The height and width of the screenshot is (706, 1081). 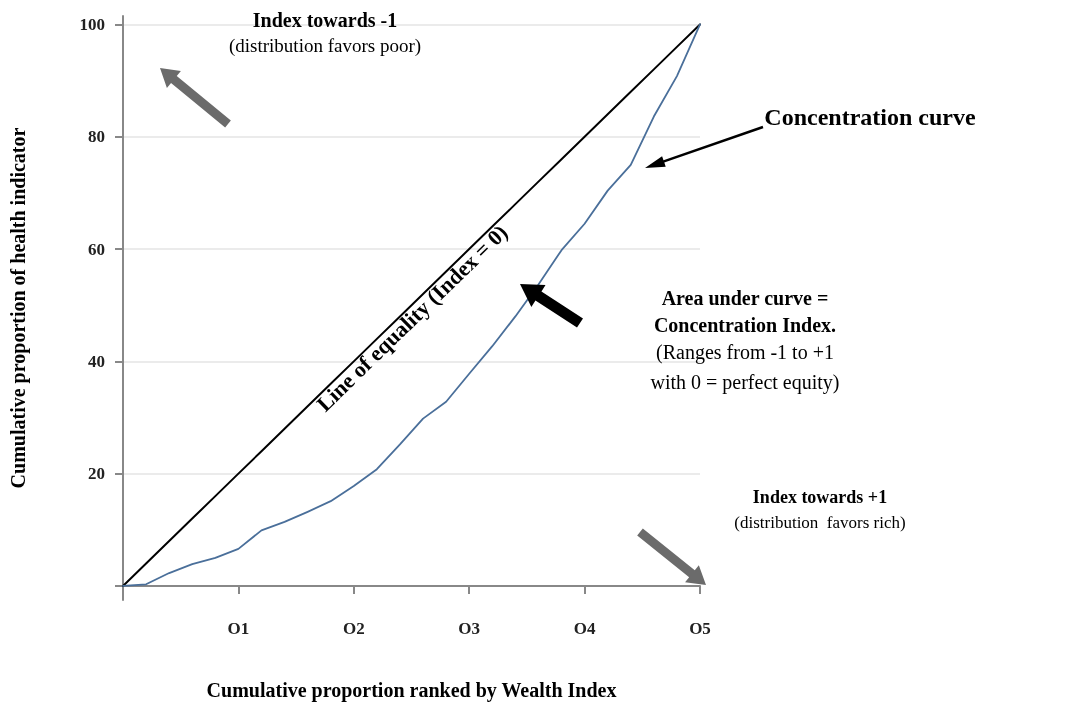 I want to click on annotation: with 0 = perfect equity), so click(x=745, y=382).